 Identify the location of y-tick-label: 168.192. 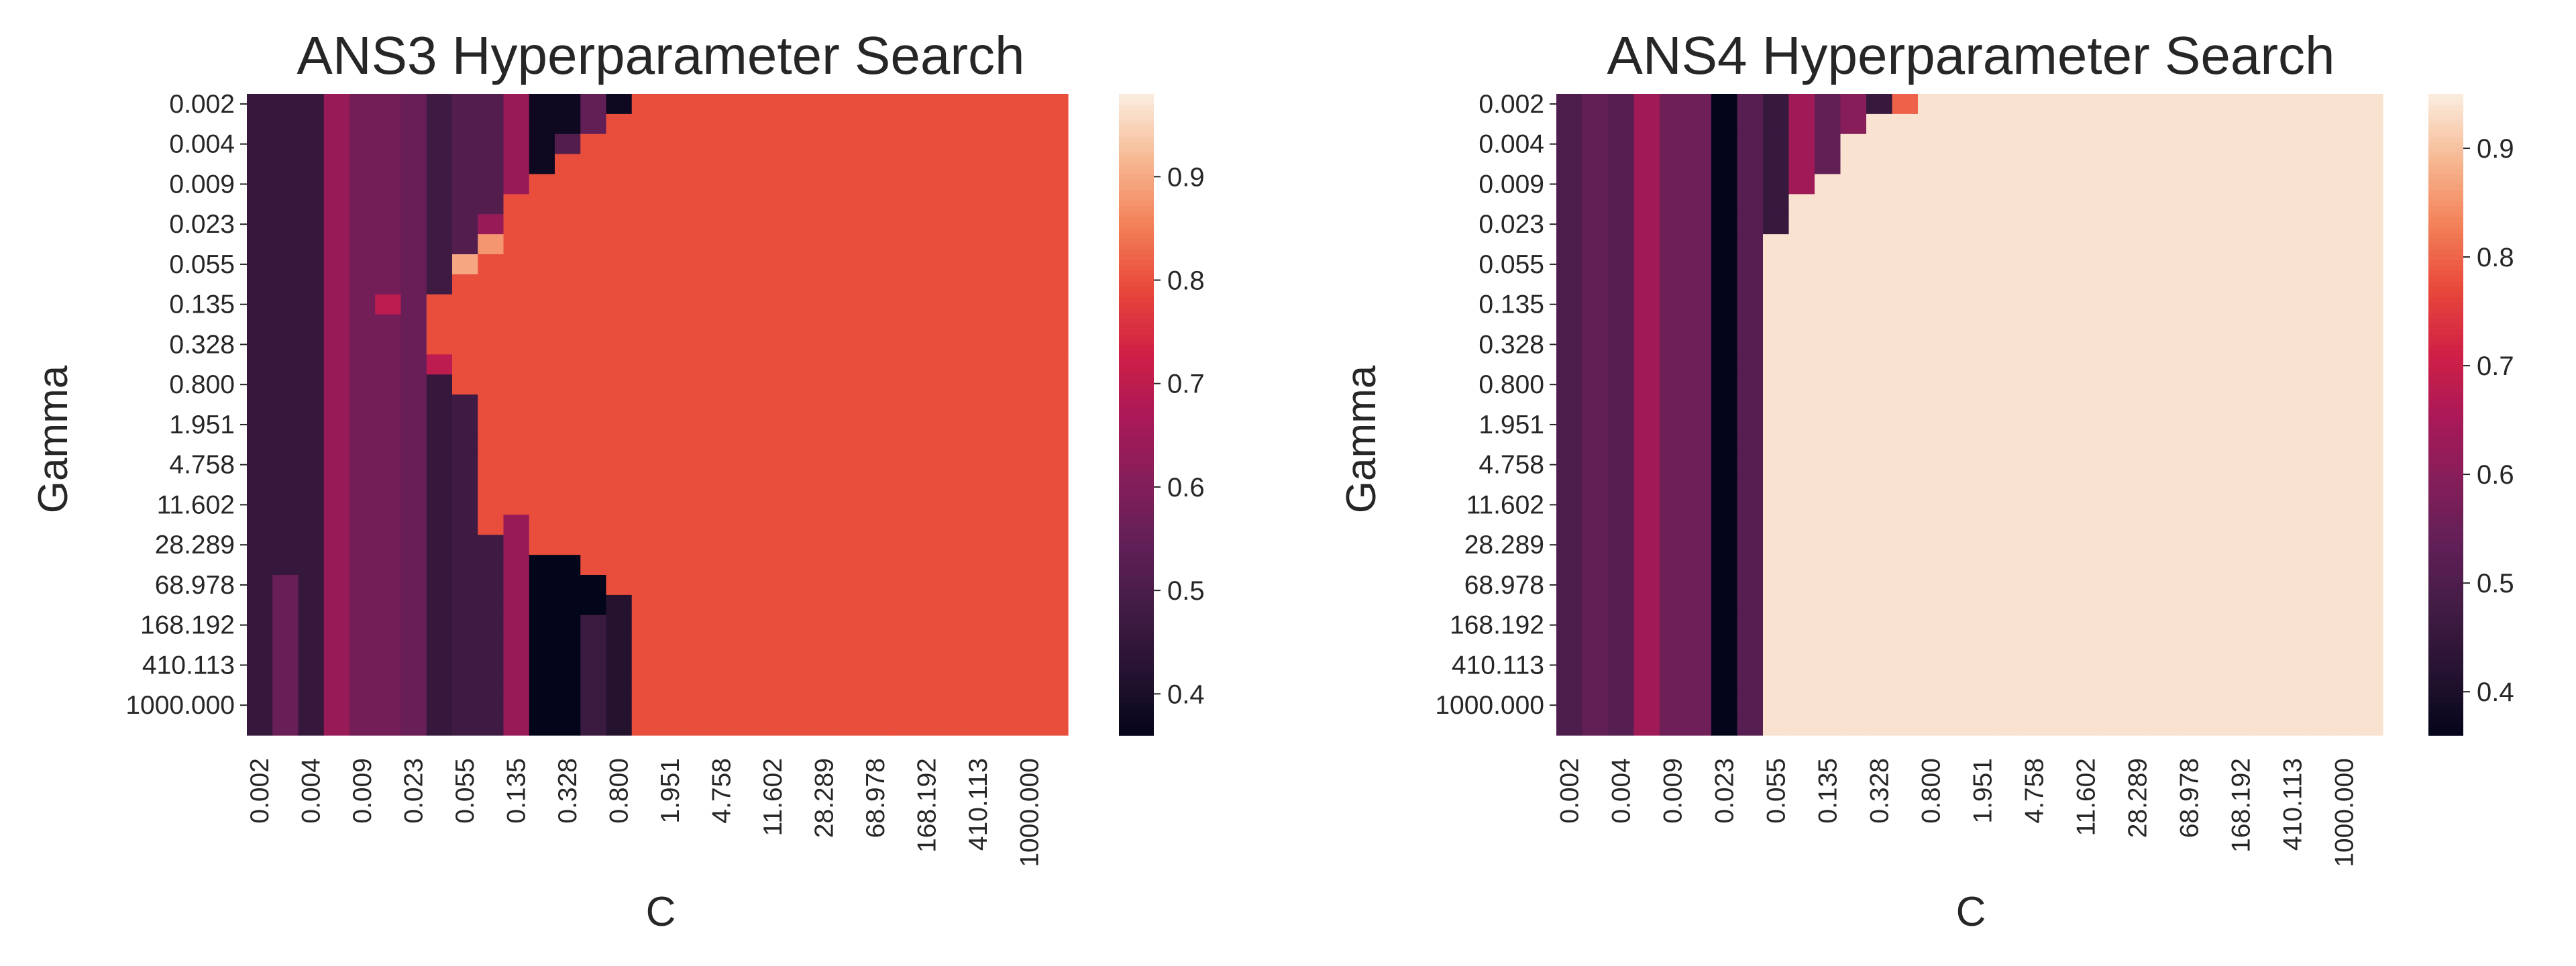
(187, 625).